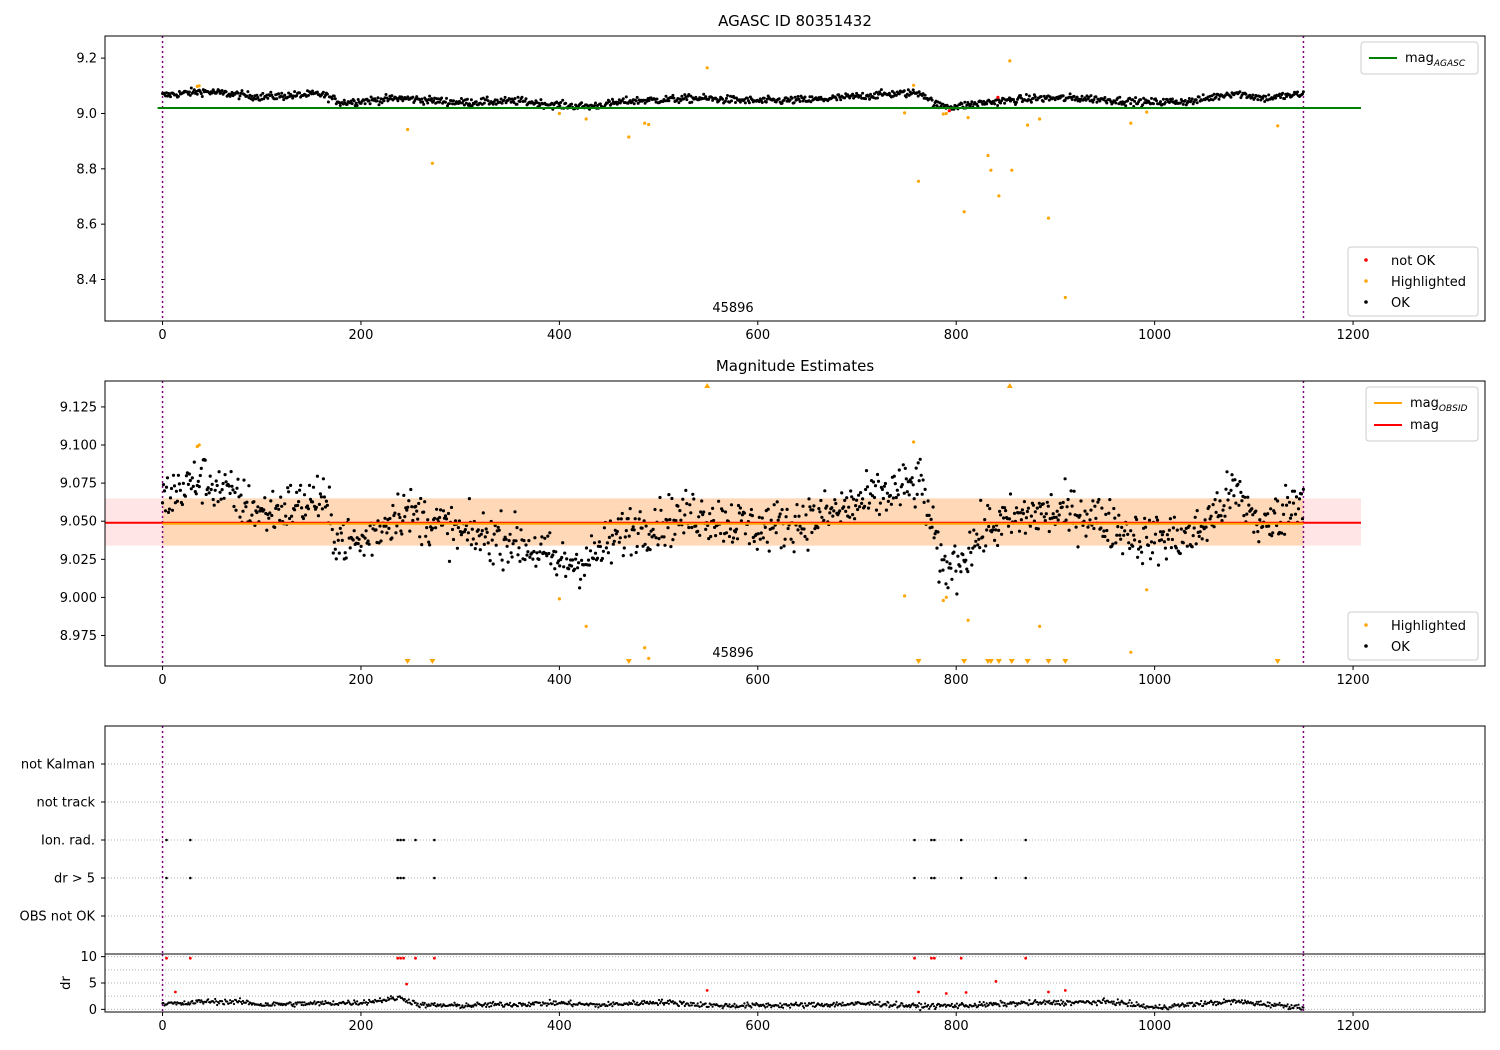  What do you see at coordinates (1424, 425) in the screenshot?
I see `legend-label: mag` at bounding box center [1424, 425].